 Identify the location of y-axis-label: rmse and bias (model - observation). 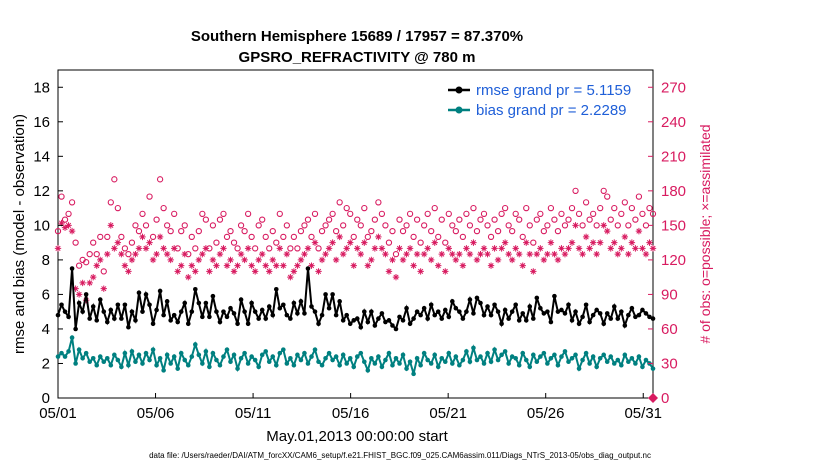
(19, 234).